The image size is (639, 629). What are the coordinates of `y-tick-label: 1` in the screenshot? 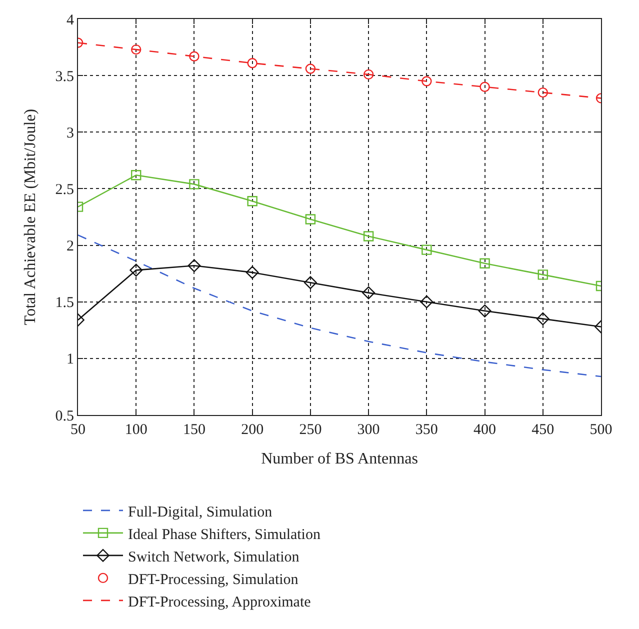 It's located at (70, 360).